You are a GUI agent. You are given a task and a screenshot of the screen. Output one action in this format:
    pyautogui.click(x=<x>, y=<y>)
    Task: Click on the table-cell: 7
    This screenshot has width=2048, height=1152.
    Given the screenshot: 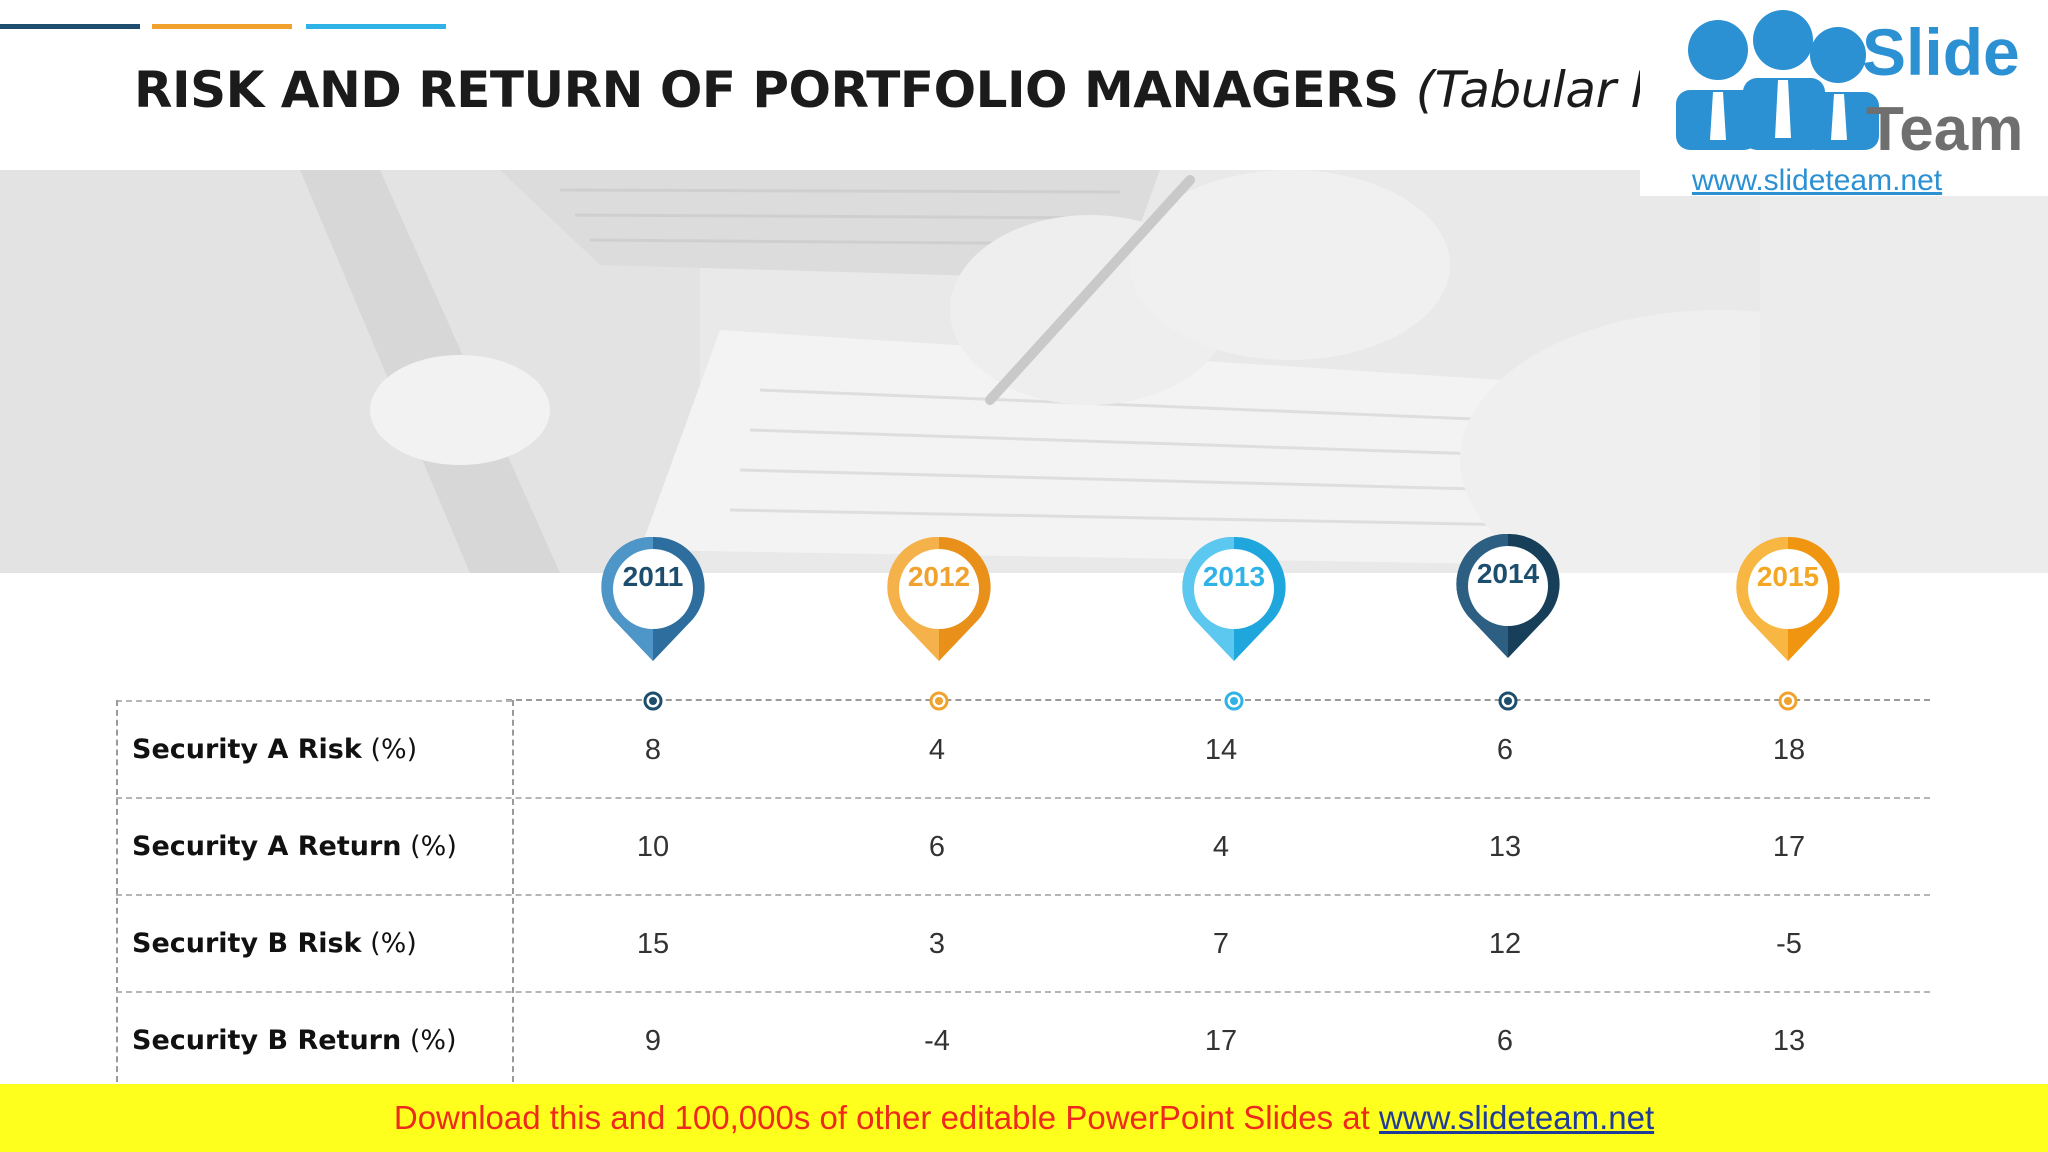 What is the action you would take?
    pyautogui.click(x=1221, y=944)
    